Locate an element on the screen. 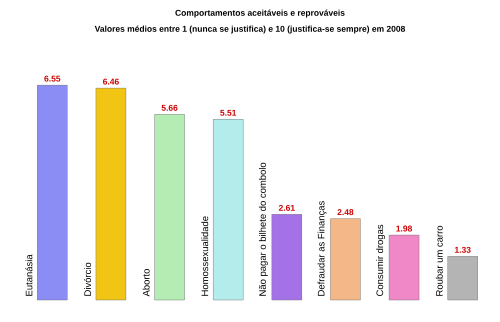 The image size is (500, 322). data-label: 6.46 is located at coordinates (111, 81).